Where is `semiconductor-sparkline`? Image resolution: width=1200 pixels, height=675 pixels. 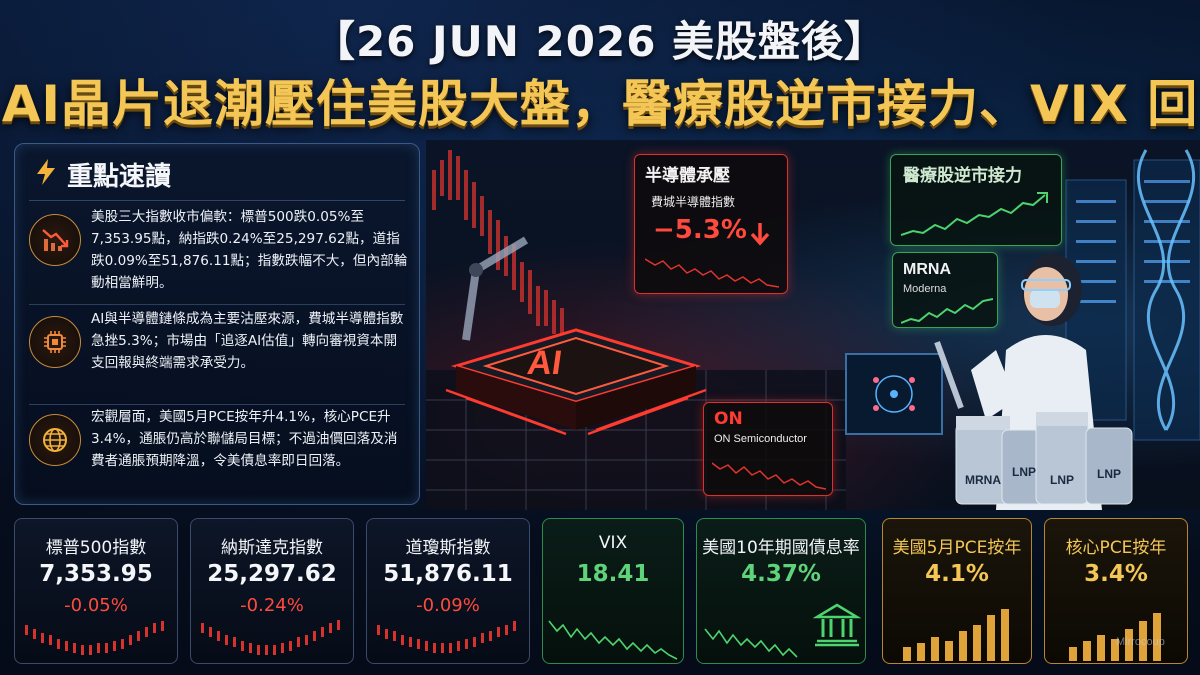
semiconductor-sparkline is located at coordinates (712, 273).